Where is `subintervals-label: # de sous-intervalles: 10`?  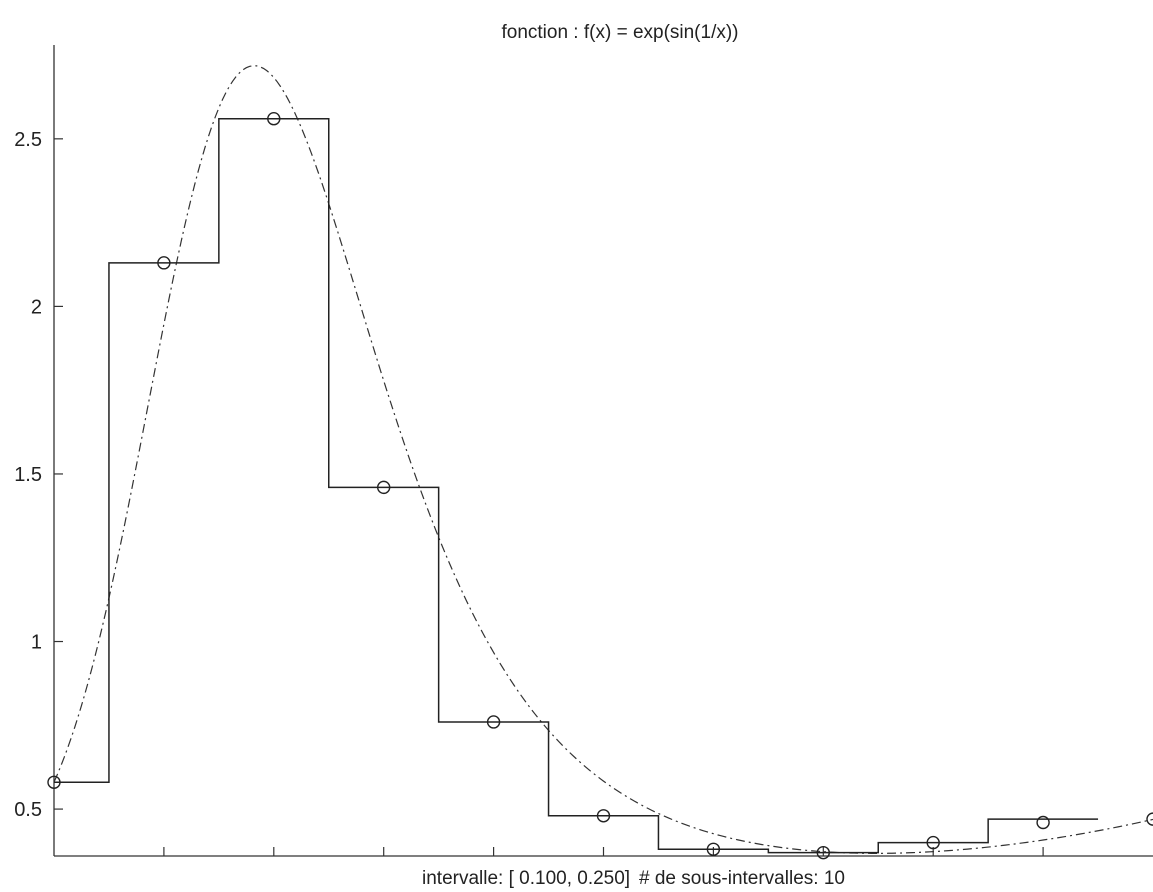
subintervals-label: # de sous-intervalles: 10 is located at coordinates (742, 878).